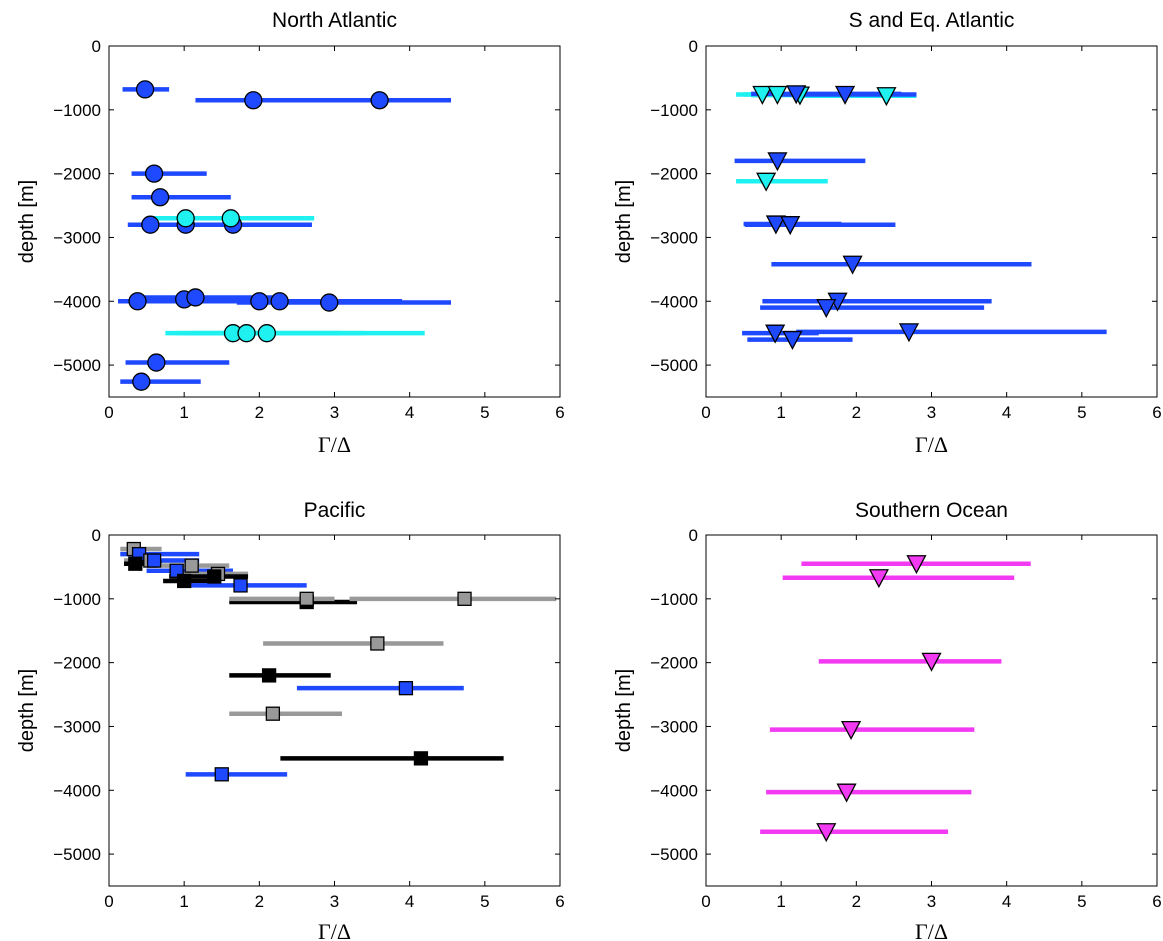  What do you see at coordinates (334, 20) in the screenshot?
I see `chart-title: North Atlantic` at bounding box center [334, 20].